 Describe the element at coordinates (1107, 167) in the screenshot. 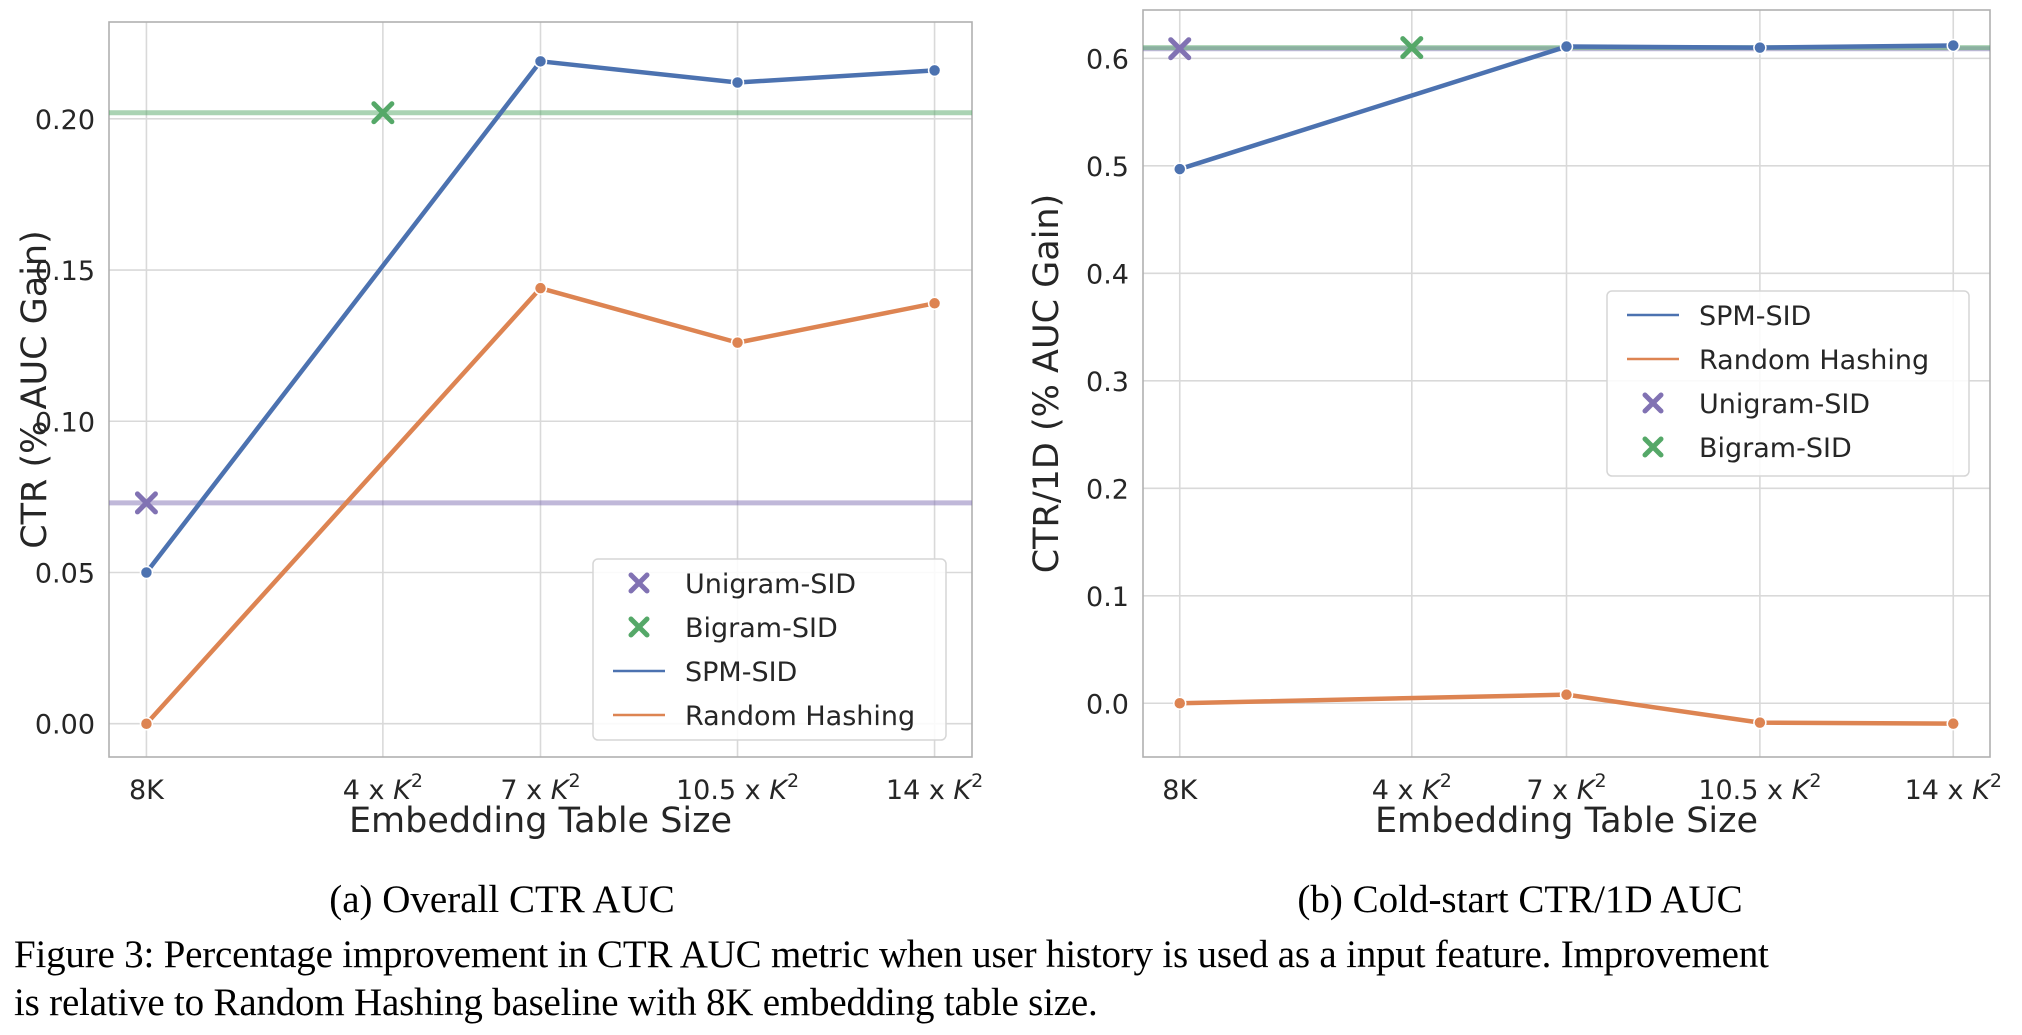

I see `y-tick-label: 0.5` at that location.